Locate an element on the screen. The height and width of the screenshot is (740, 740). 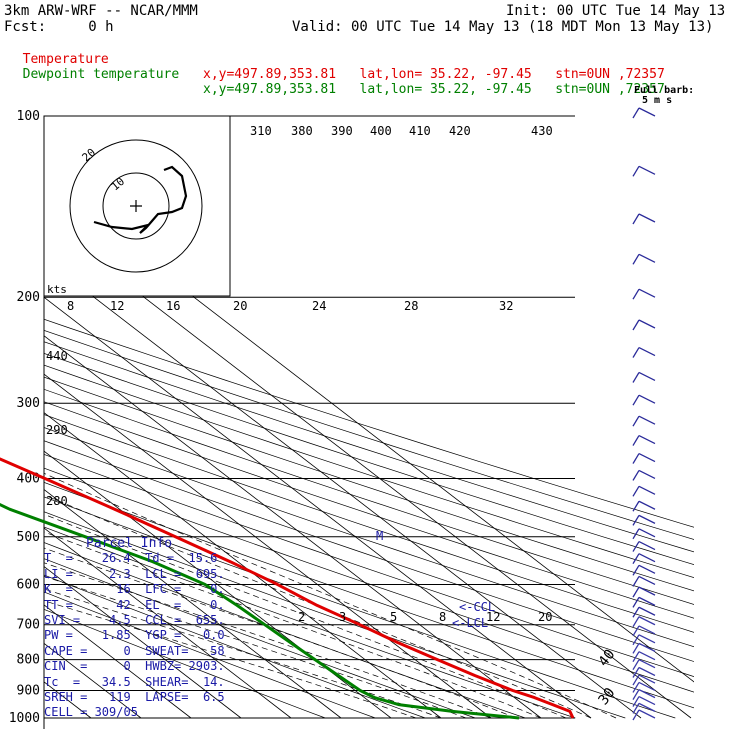
hodograph-speed-label: 32 is located at coordinates (506, 306).